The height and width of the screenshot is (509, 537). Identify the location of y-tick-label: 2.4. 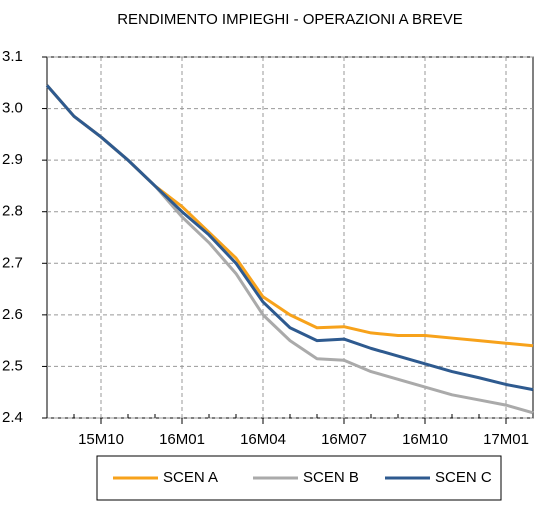
(12, 417).